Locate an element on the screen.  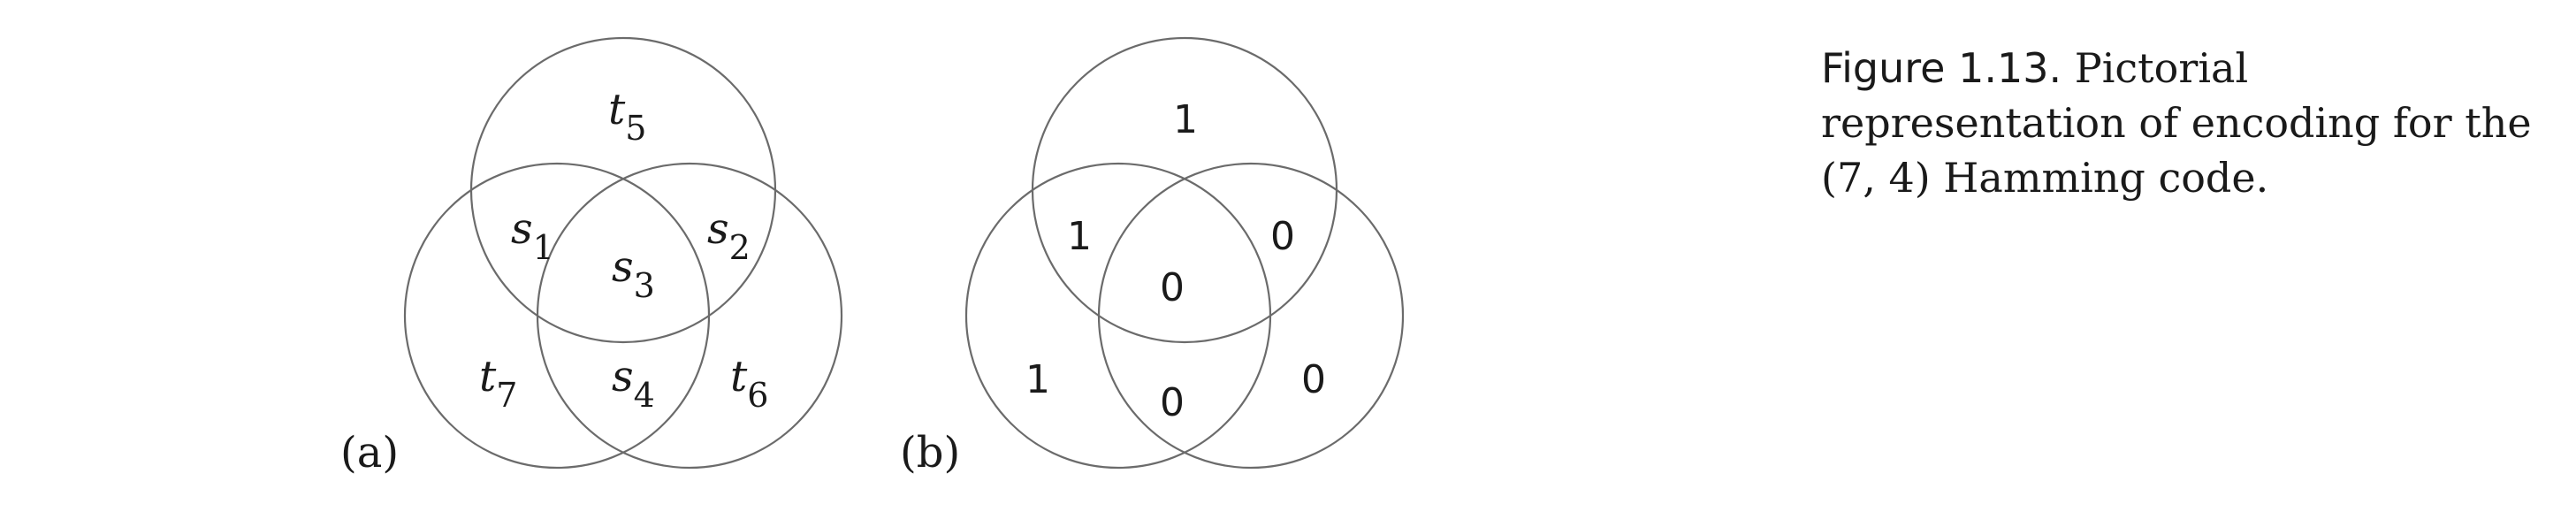
venn-circle-right-a is located at coordinates (689, 316).